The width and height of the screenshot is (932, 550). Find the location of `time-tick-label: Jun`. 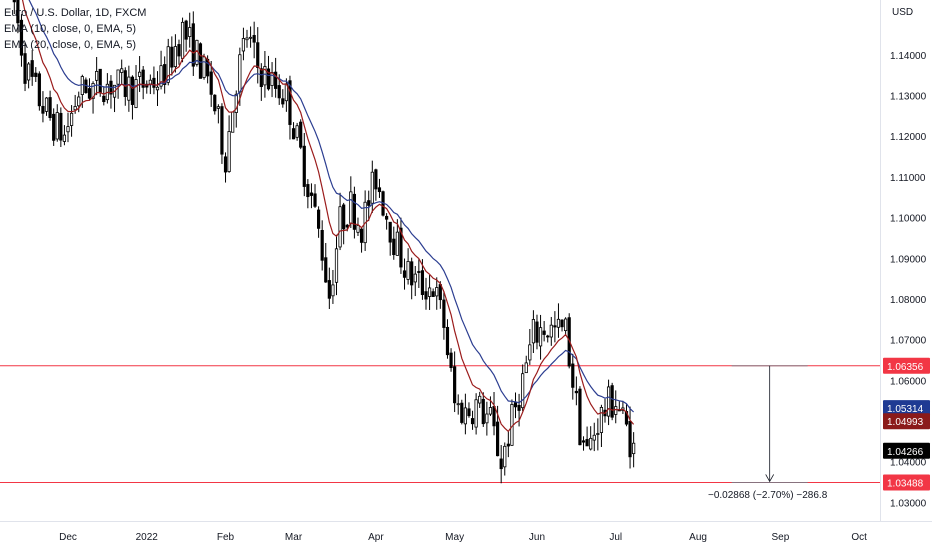

time-tick-label: Jun is located at coordinates (537, 537).